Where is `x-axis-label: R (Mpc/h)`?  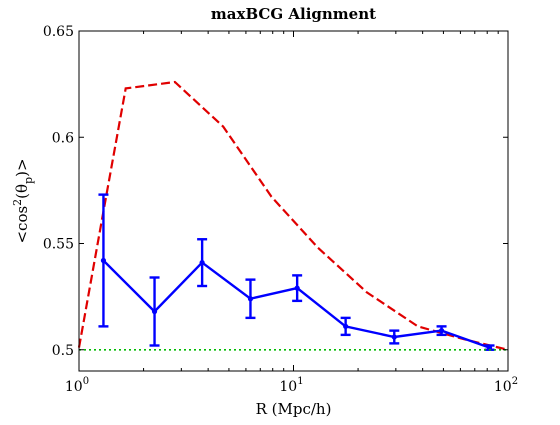 x-axis-label: R (Mpc/h) is located at coordinates (294, 409).